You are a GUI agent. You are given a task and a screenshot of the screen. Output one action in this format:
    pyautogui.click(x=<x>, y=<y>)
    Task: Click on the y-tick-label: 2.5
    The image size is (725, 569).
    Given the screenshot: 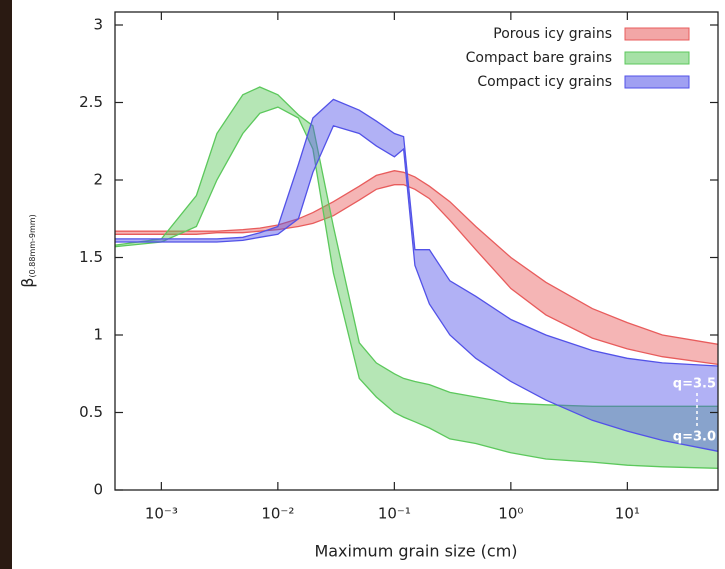 What is the action you would take?
    pyautogui.click(x=91, y=102)
    